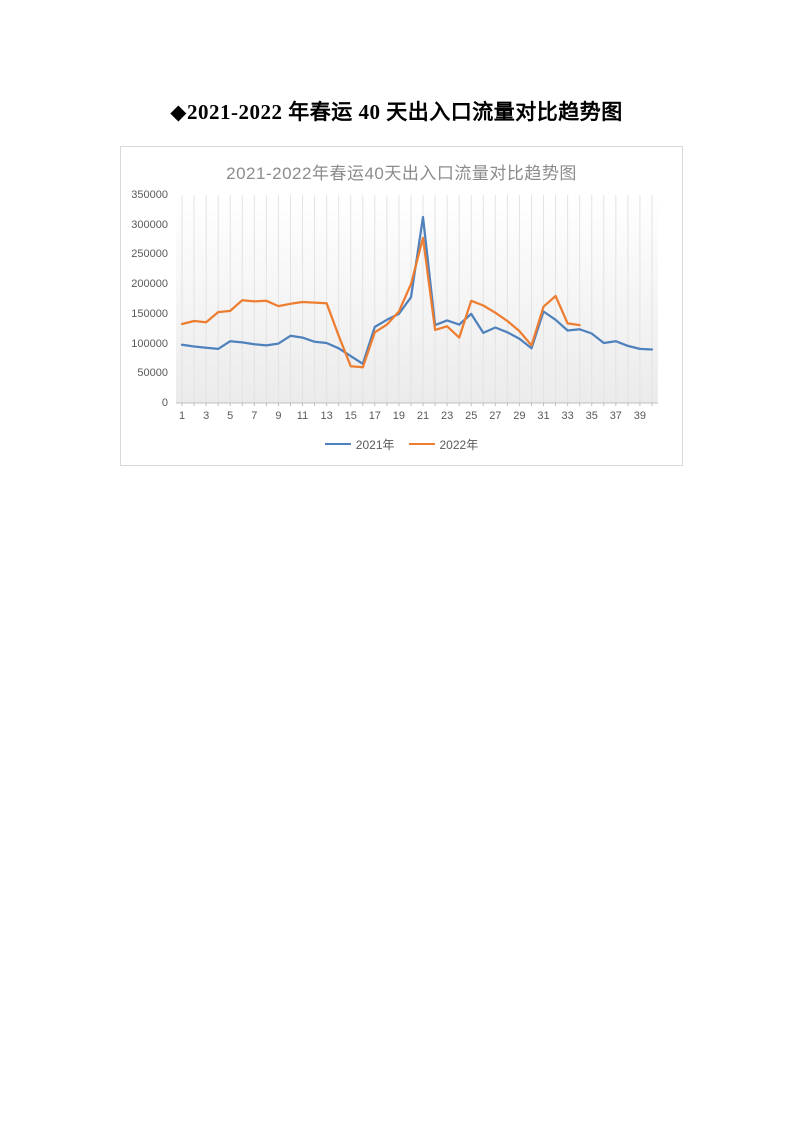 The width and height of the screenshot is (793, 1122). Describe the element at coordinates (206, 416) in the screenshot. I see `x-axis-label: 3` at that location.